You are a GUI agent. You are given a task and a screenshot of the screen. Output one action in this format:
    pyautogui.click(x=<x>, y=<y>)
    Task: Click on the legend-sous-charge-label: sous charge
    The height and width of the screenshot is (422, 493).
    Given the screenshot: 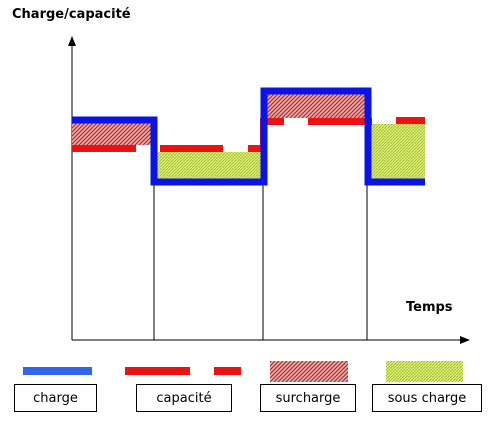 What is the action you would take?
    pyautogui.click(x=427, y=398)
    